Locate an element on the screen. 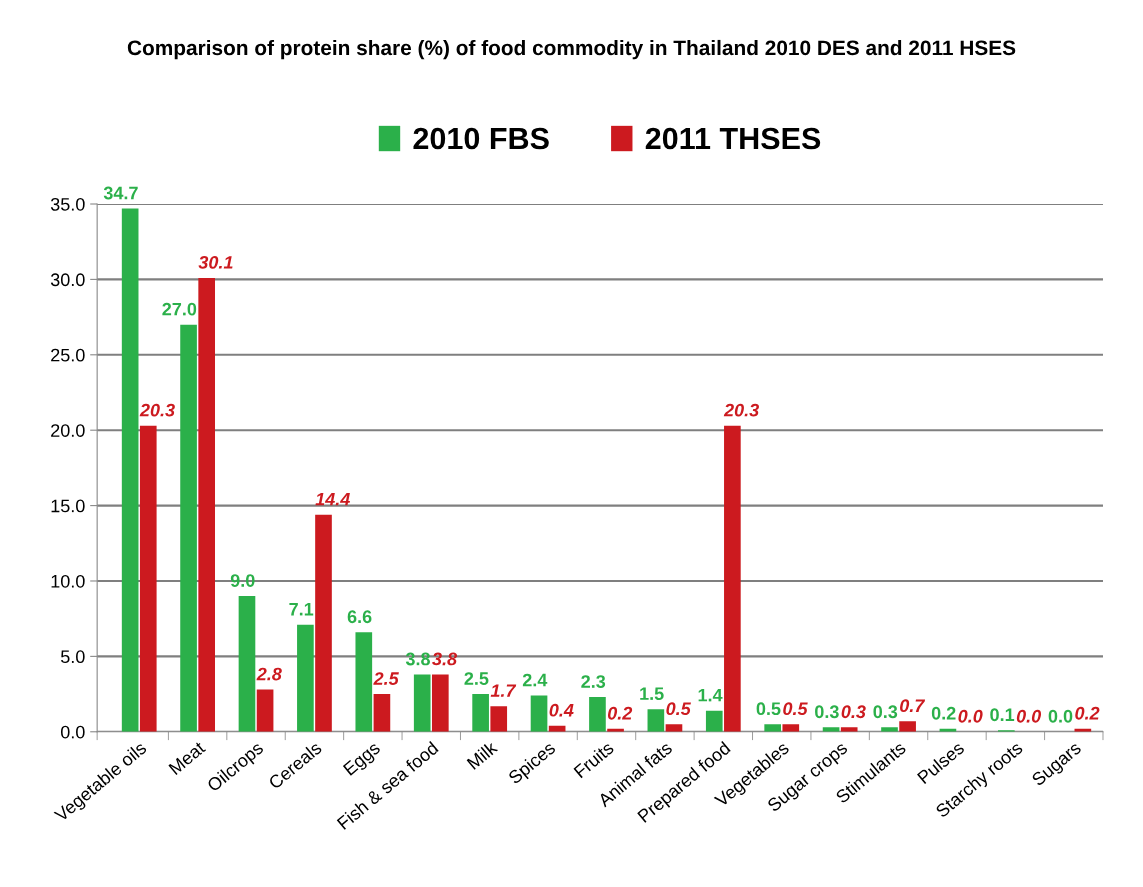 The width and height of the screenshot is (1143, 887). data-label: 0.7 is located at coordinates (913, 706).